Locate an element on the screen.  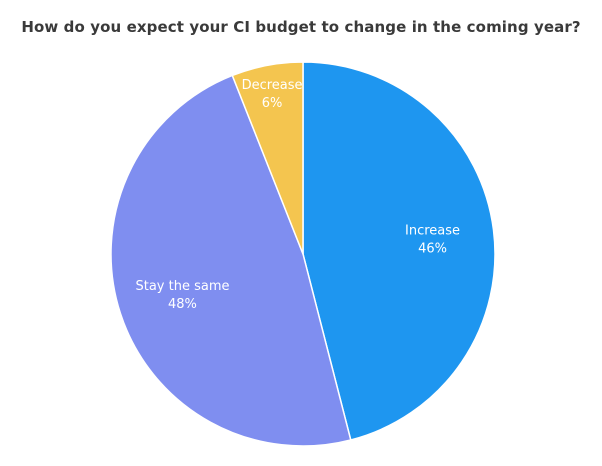
slice-label-value: 48% is located at coordinates (182, 304).